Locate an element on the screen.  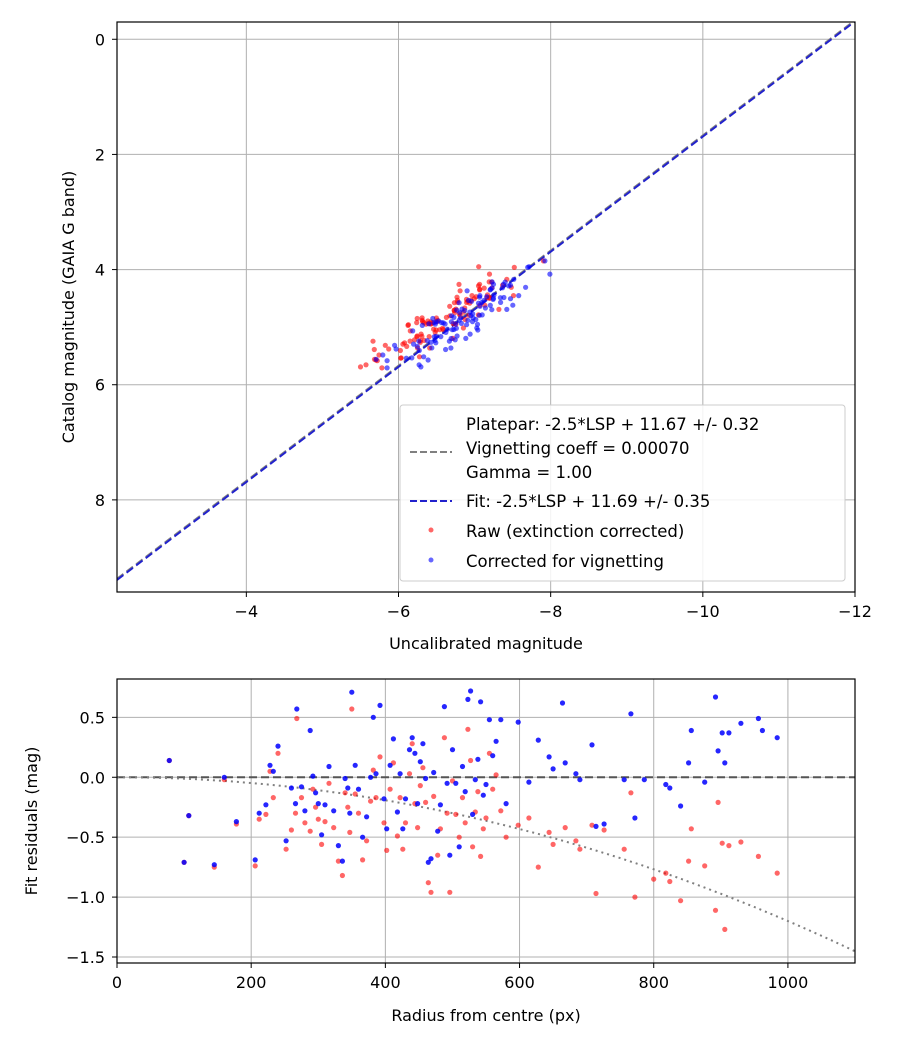
bottom-lines is located at coordinates (486, 864).